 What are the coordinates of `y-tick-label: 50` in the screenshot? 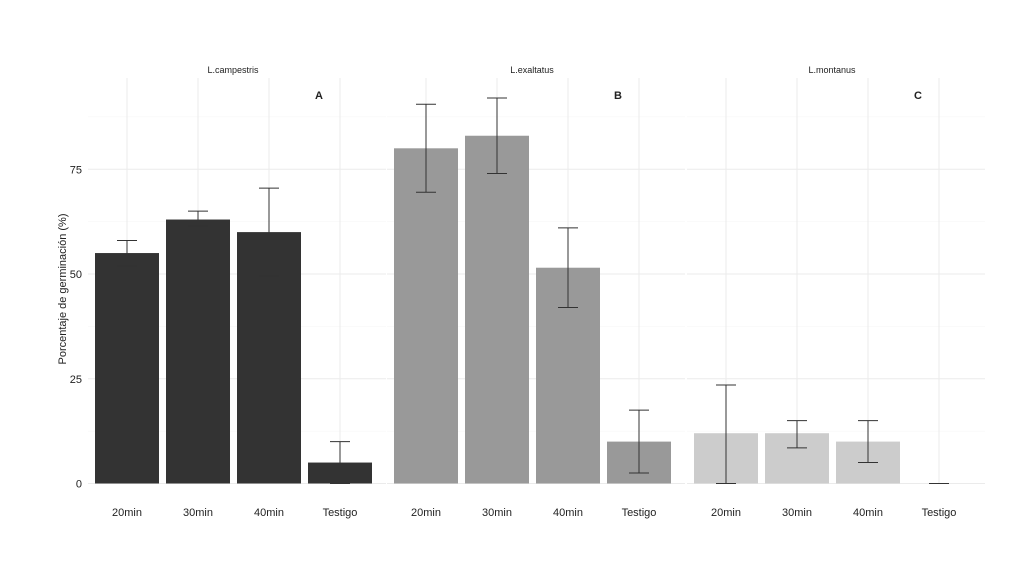 It's located at (76, 275).